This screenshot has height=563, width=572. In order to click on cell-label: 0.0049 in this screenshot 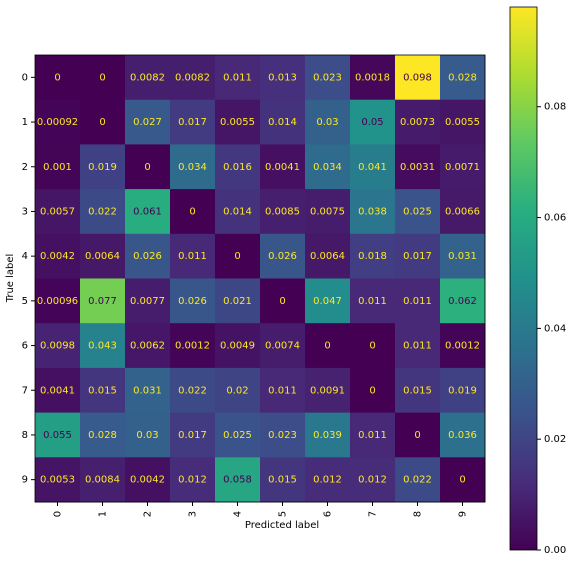, I will do `click(237, 346)`.